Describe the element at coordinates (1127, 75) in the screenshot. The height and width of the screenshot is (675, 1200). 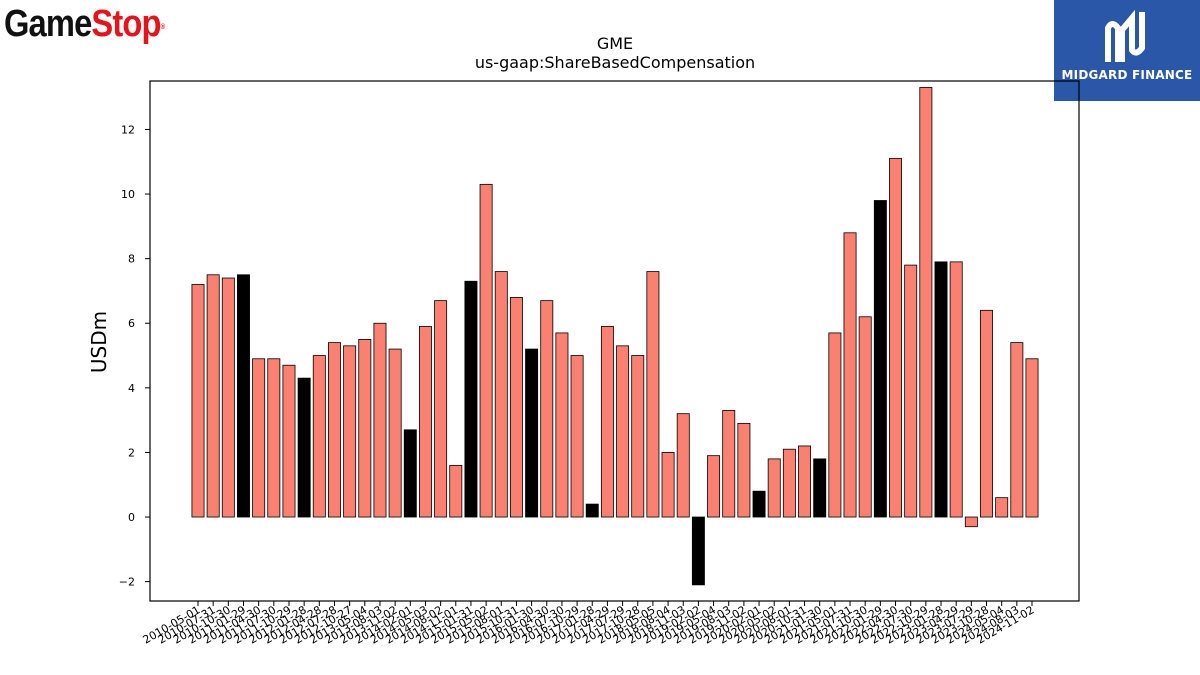
I see `midgard-finance-label: MIDGARD FINANCE` at that location.